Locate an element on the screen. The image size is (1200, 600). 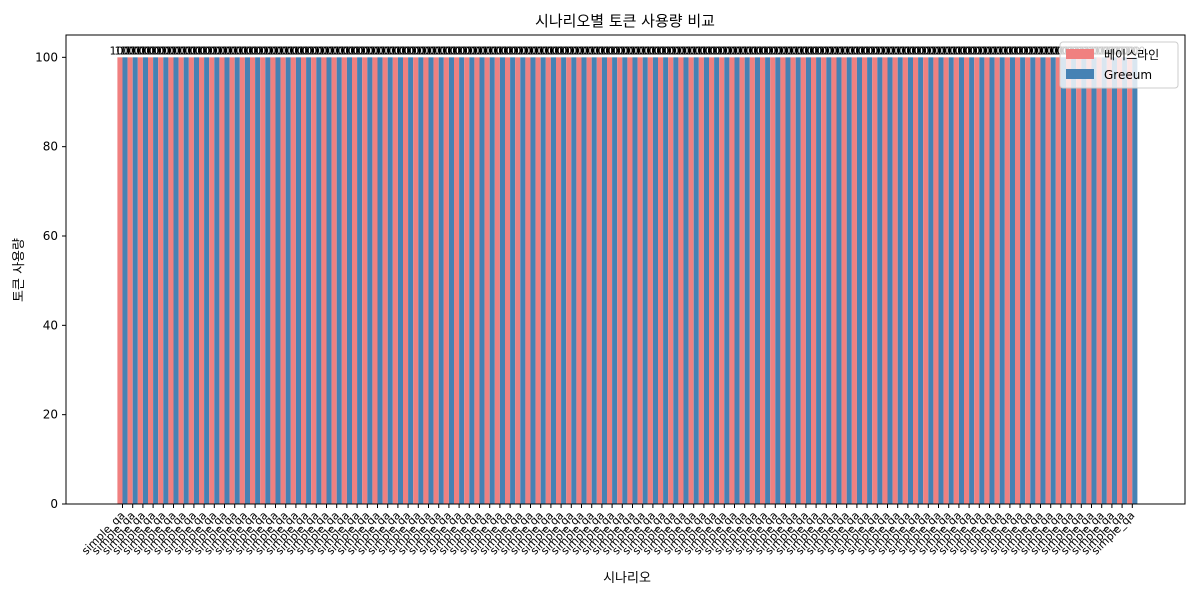
y-axis: 0 20 40 60 80 100 is located at coordinates (50, 280).